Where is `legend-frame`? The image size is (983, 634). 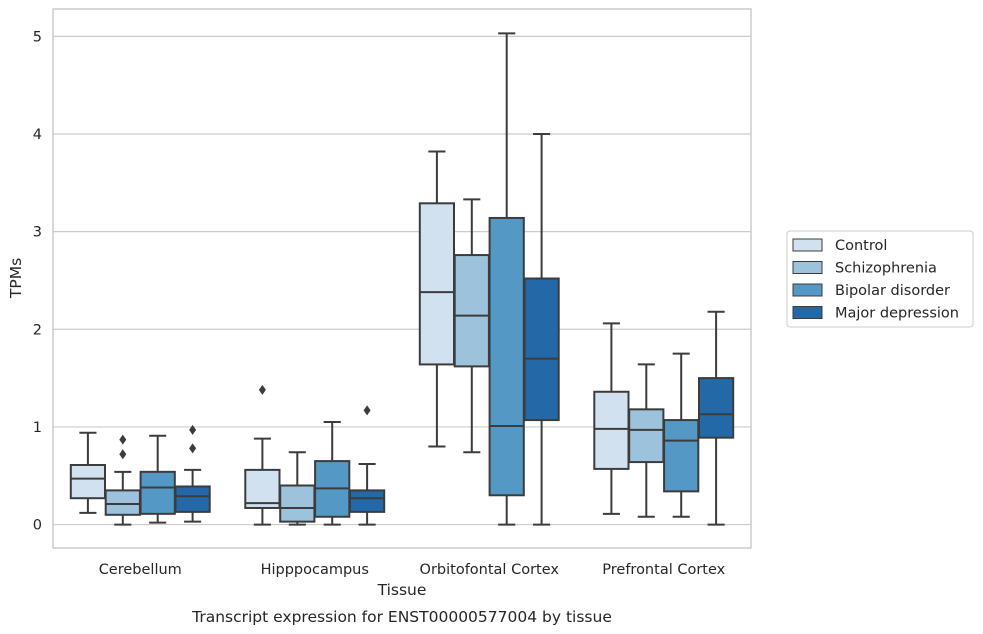
legend-frame is located at coordinates (880, 279).